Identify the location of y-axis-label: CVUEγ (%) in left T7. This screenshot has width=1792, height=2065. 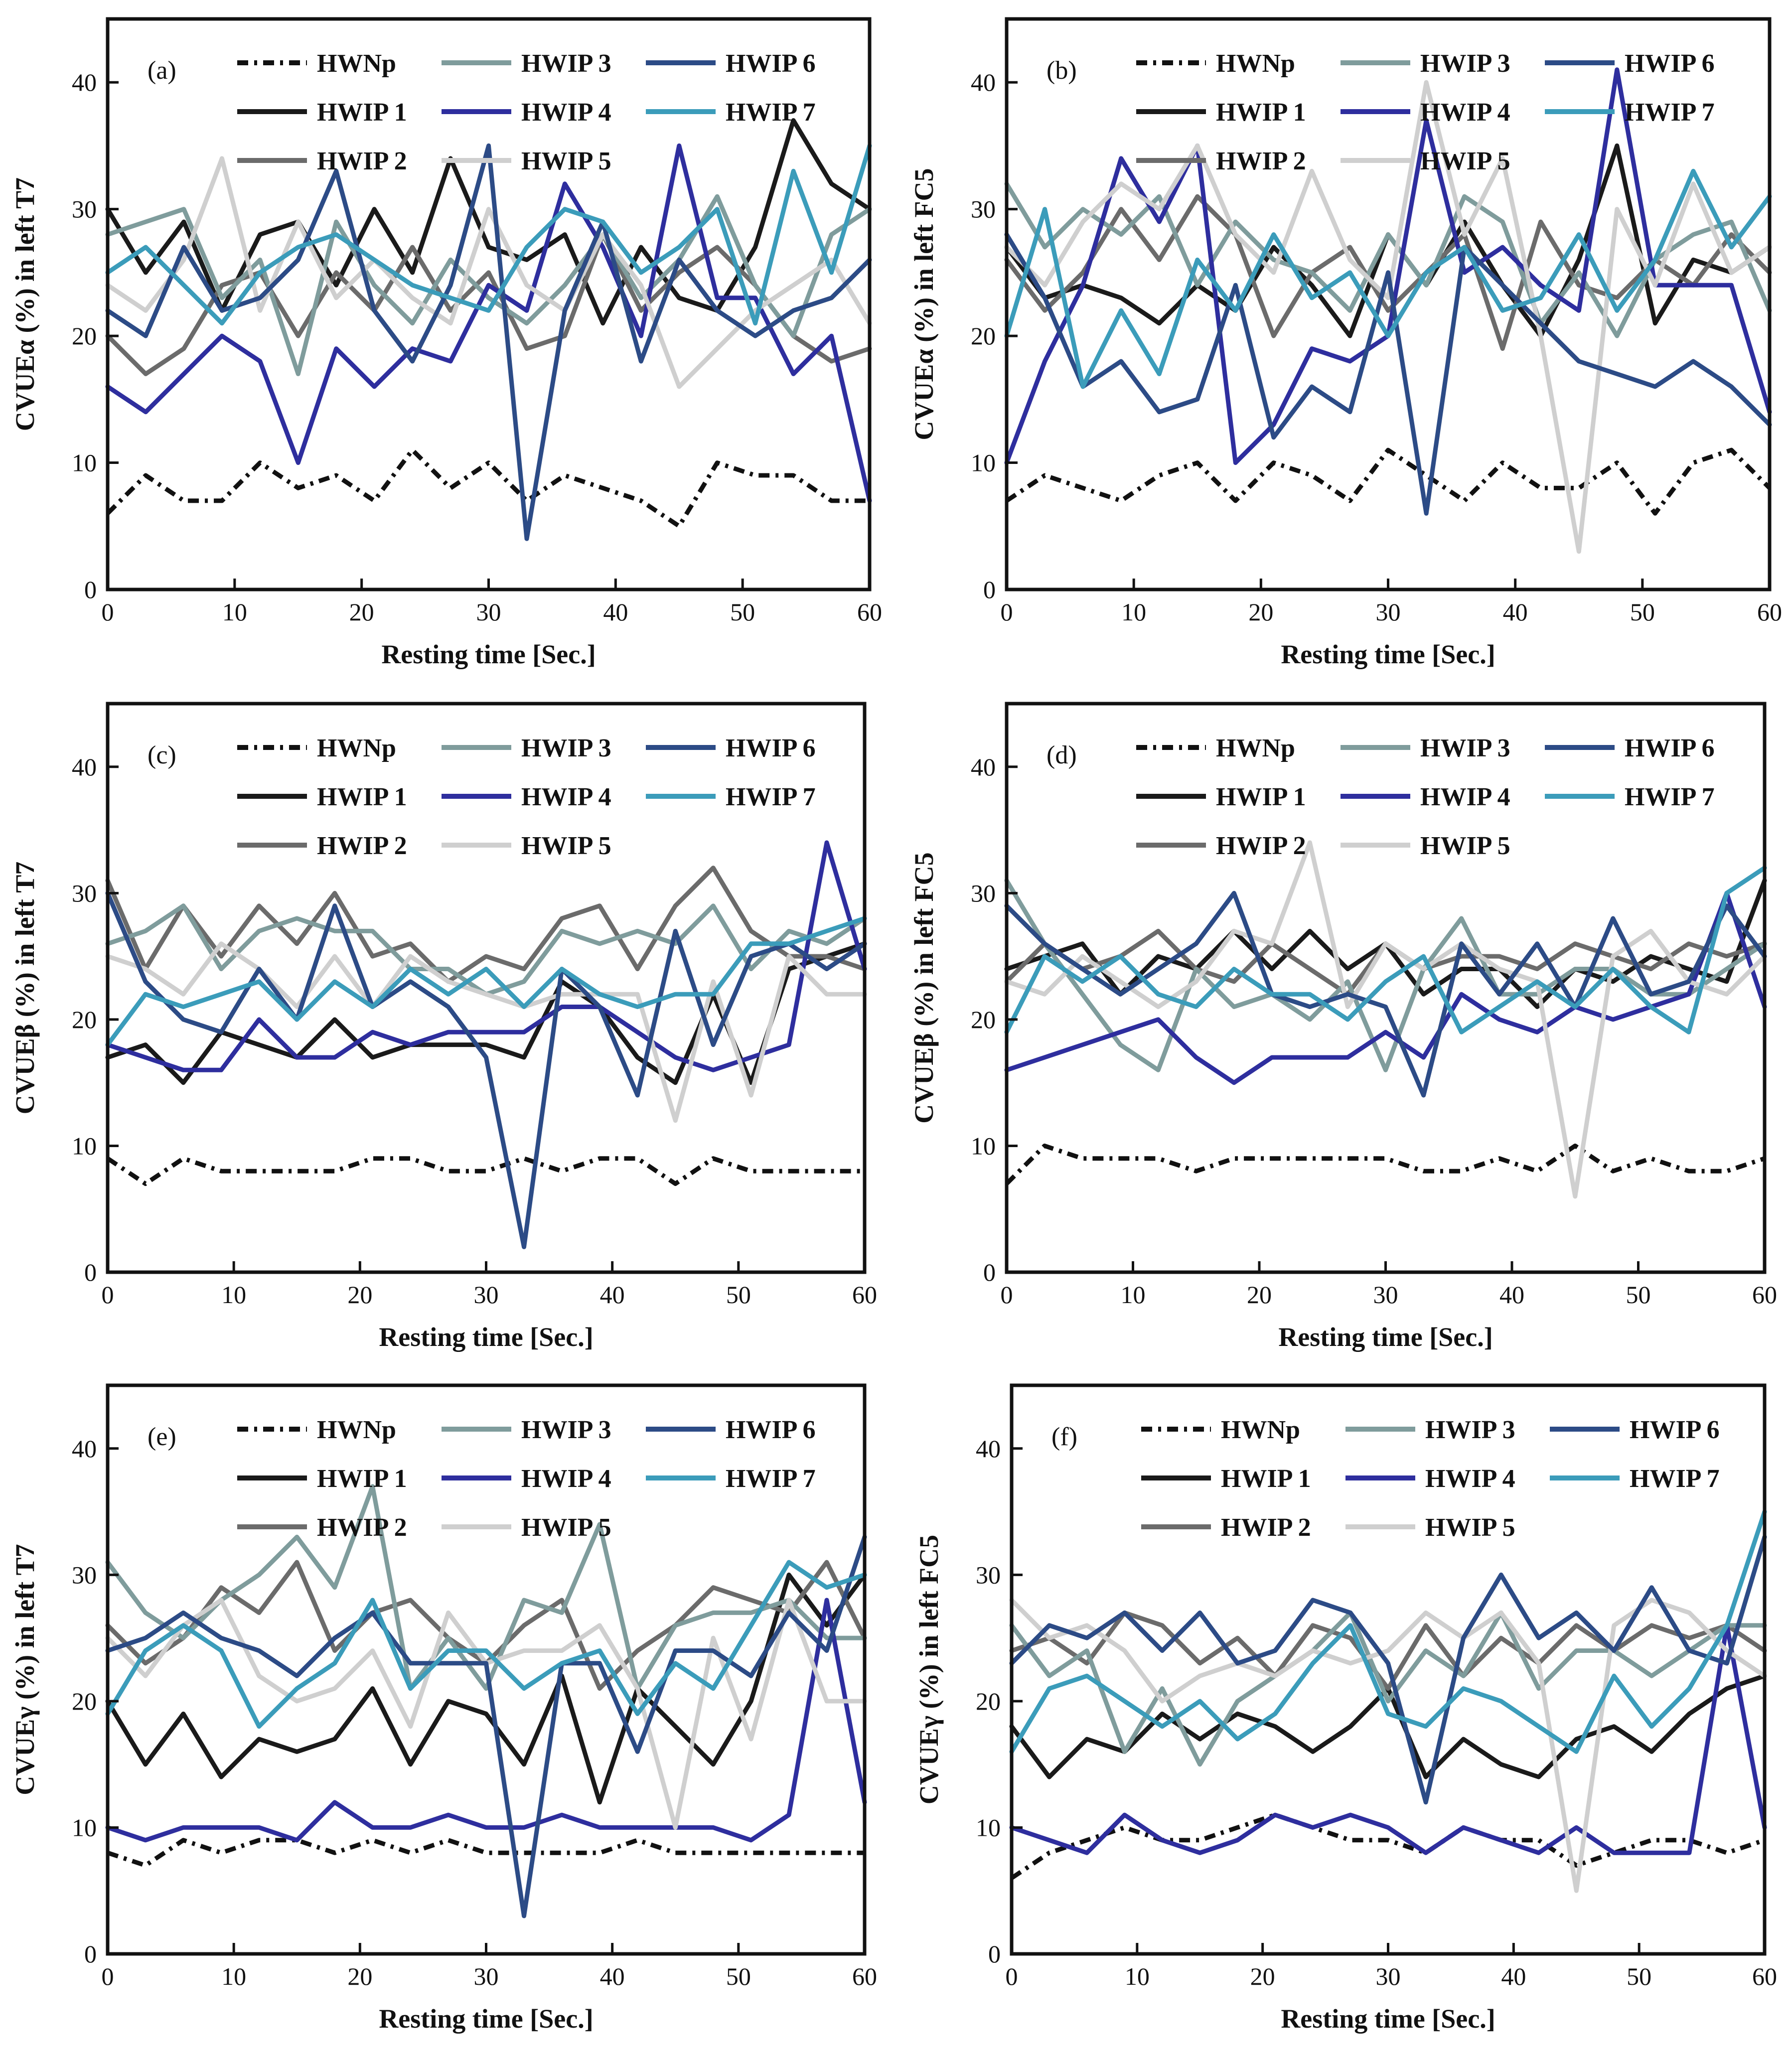
(25, 1669).